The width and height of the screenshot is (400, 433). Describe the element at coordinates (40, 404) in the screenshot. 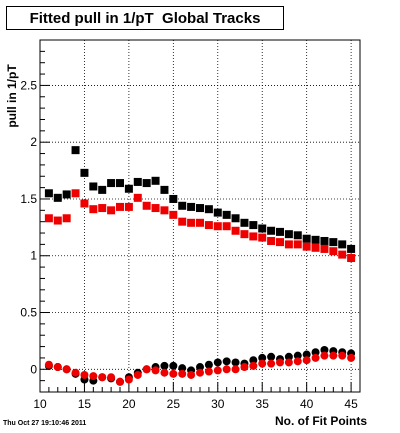

I see `x-tick-label: 10` at that location.